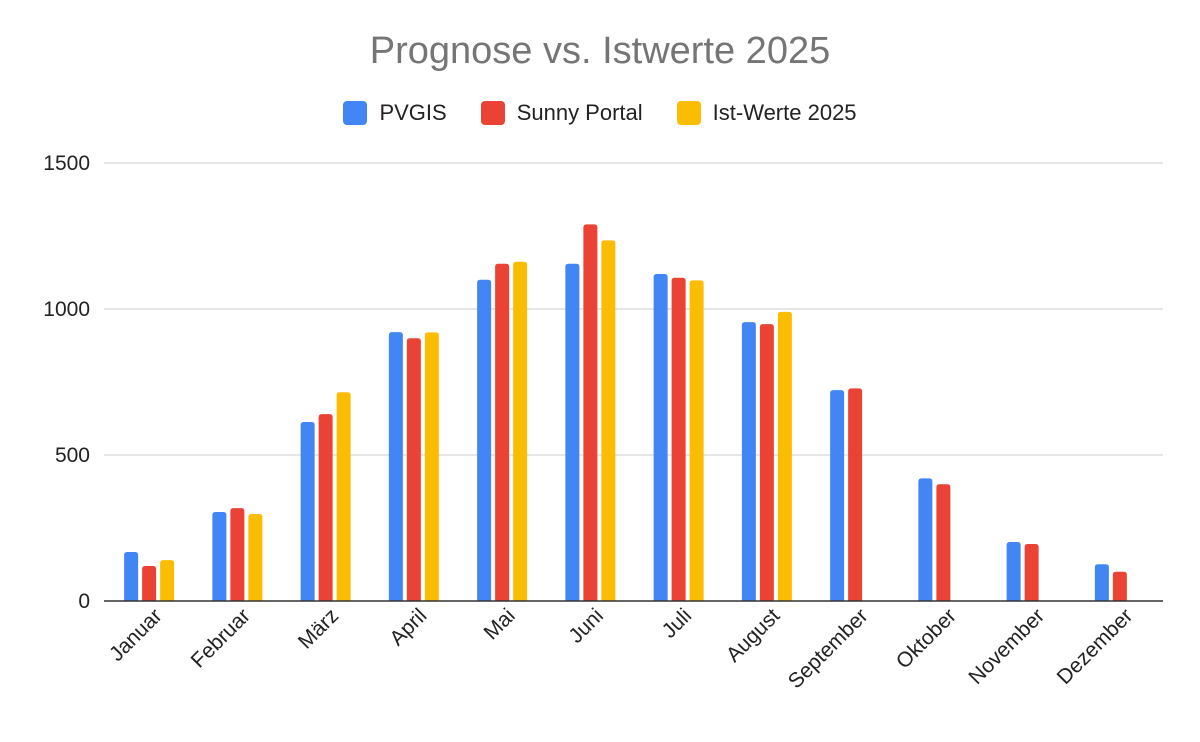 This screenshot has height=742, width=1200. What do you see at coordinates (318, 628) in the screenshot?
I see `x-tick-label: März` at bounding box center [318, 628].